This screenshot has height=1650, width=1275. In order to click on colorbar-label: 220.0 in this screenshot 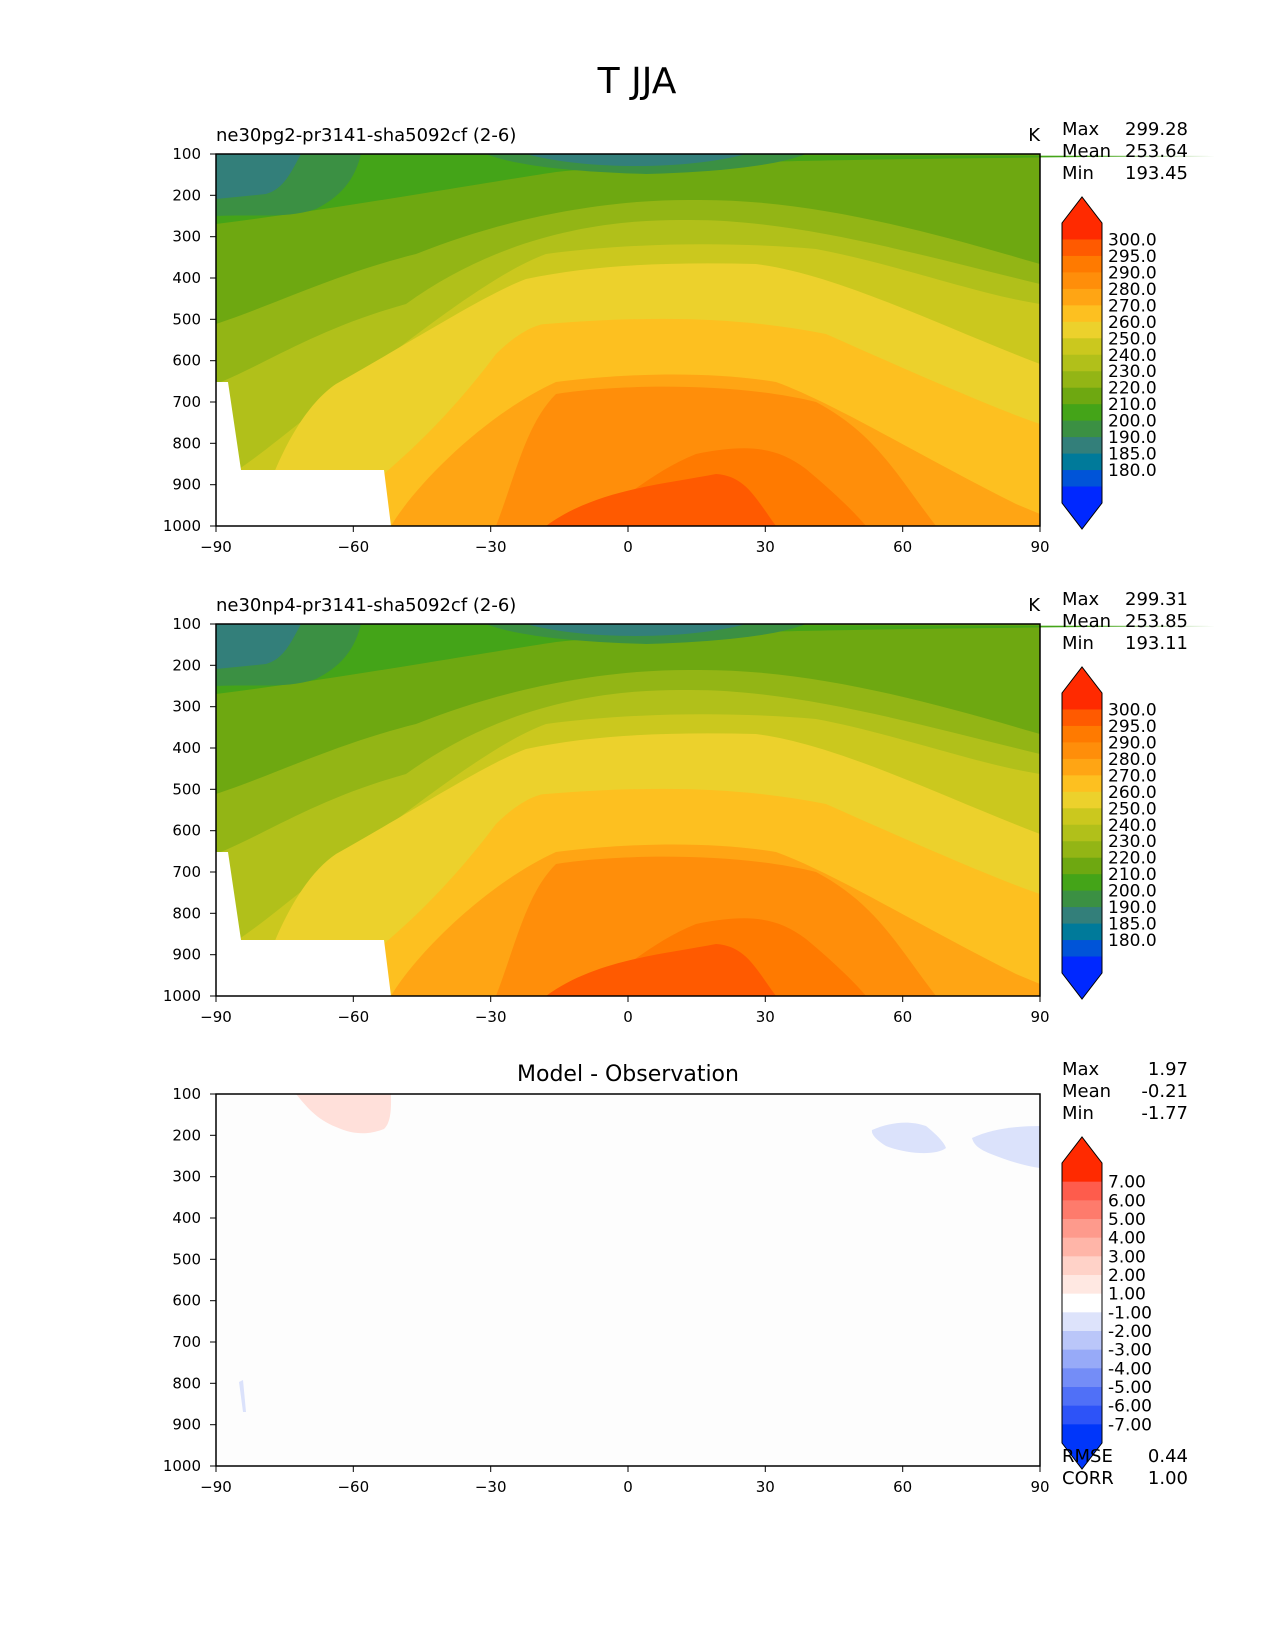, I will do `click(1132, 389)`.